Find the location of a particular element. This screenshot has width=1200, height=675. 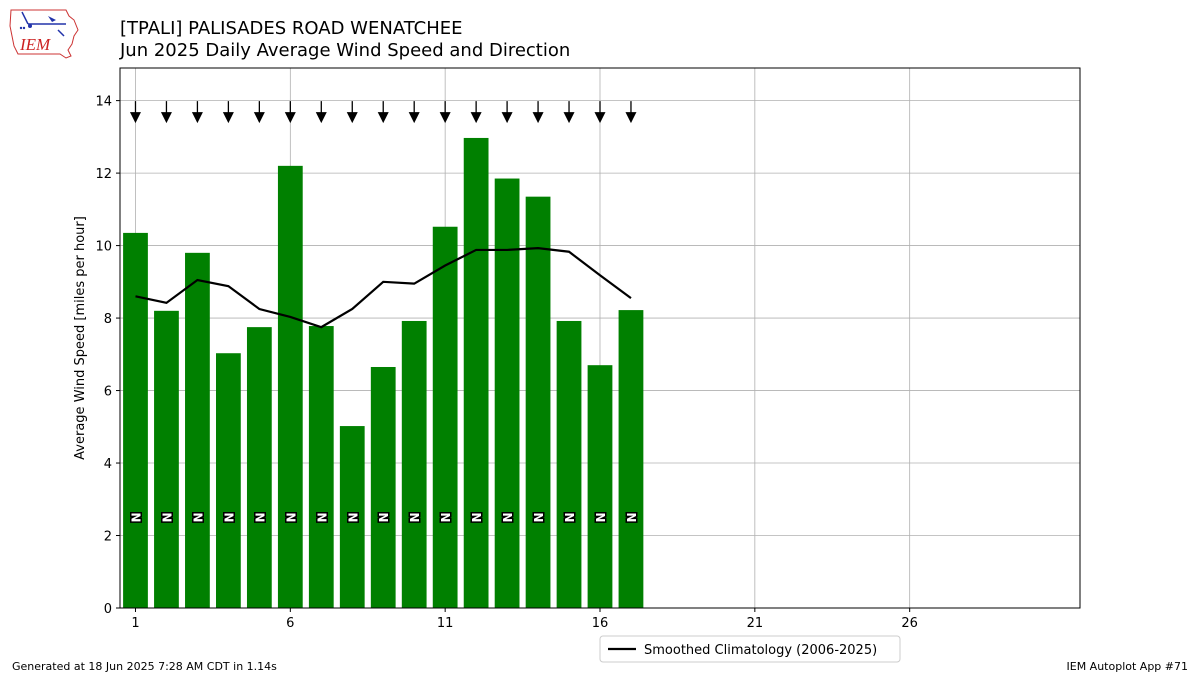

y-tick-label: 10 is located at coordinates (103, 247).